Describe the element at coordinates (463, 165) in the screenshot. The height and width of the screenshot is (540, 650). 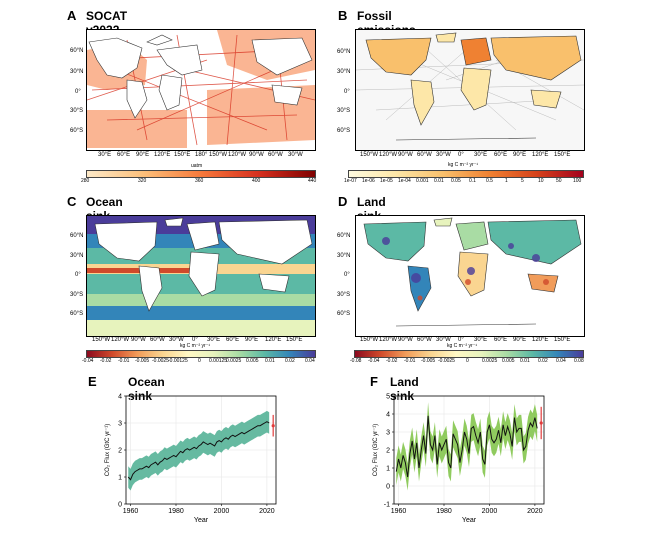
I see `colorbar-b-unit: kg C m⁻² yr⁻¹` at that location.